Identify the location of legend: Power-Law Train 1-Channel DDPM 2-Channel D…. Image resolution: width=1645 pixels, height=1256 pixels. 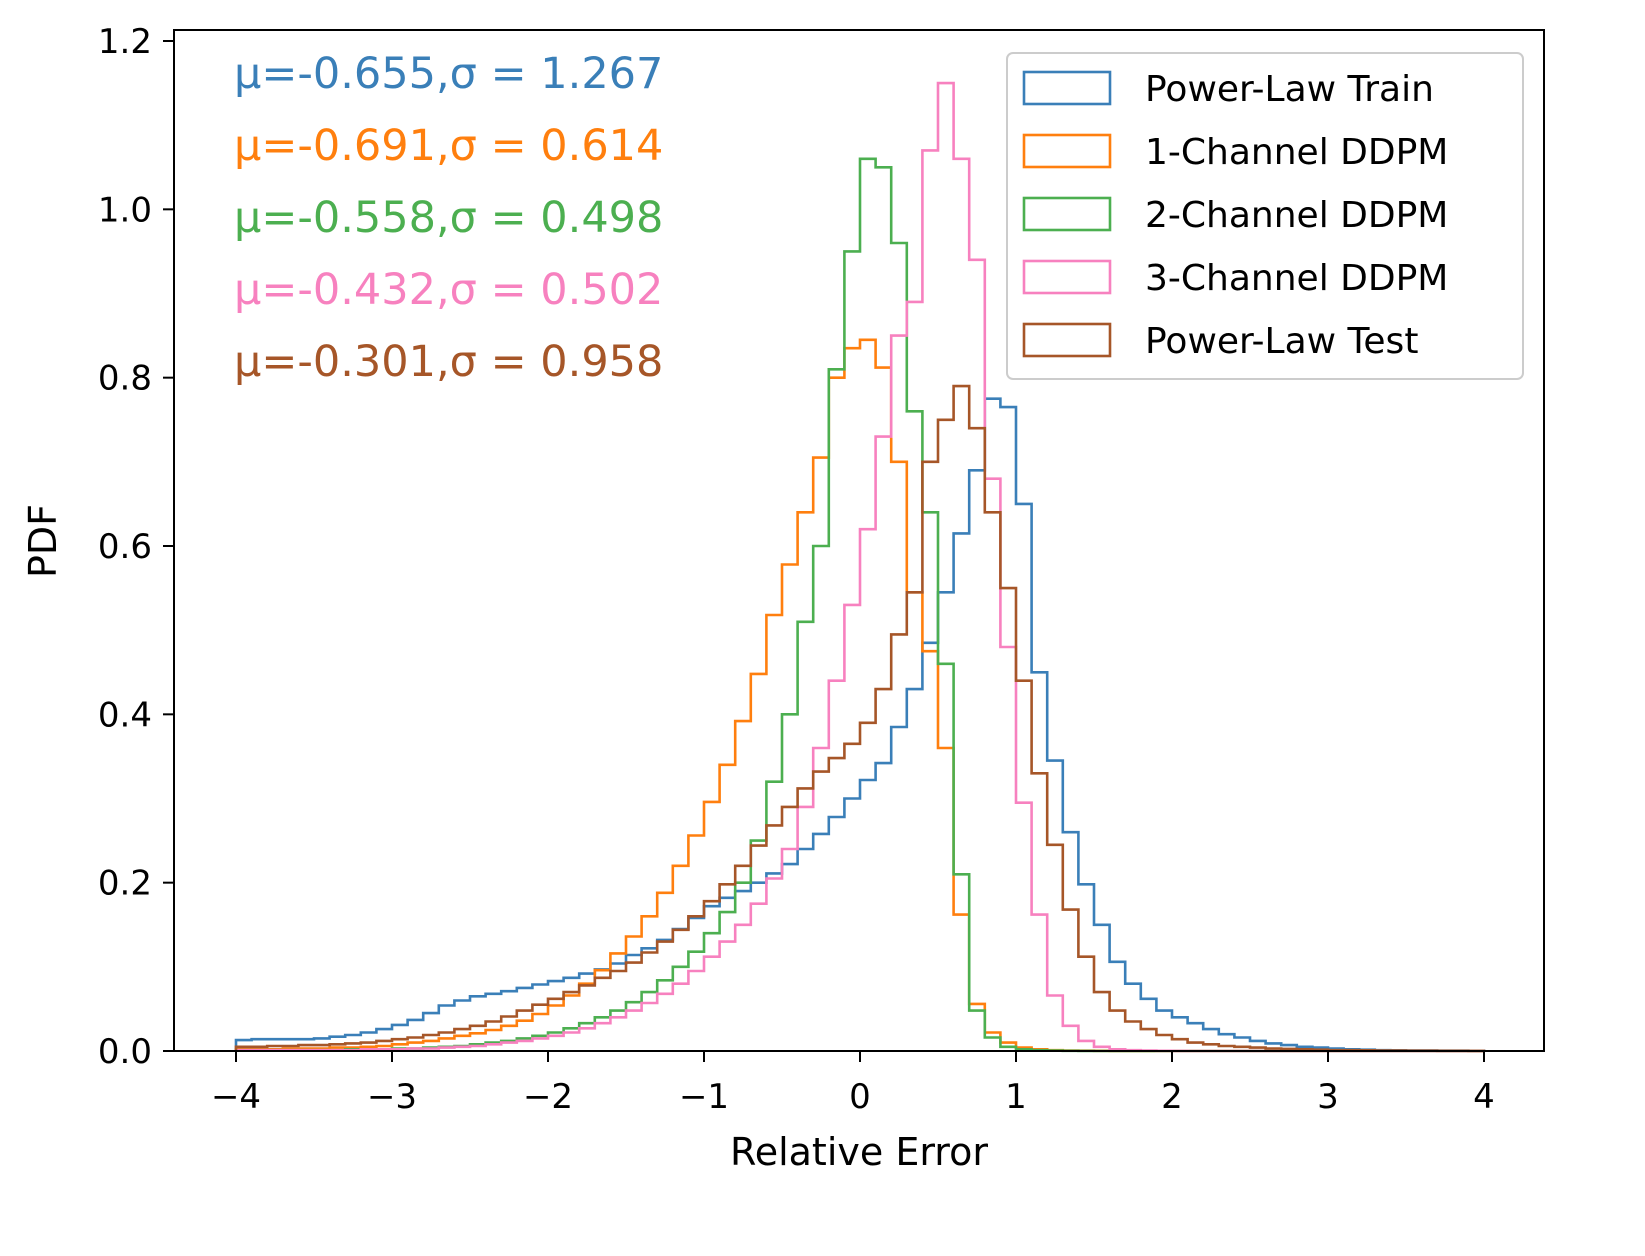
(1265, 216).